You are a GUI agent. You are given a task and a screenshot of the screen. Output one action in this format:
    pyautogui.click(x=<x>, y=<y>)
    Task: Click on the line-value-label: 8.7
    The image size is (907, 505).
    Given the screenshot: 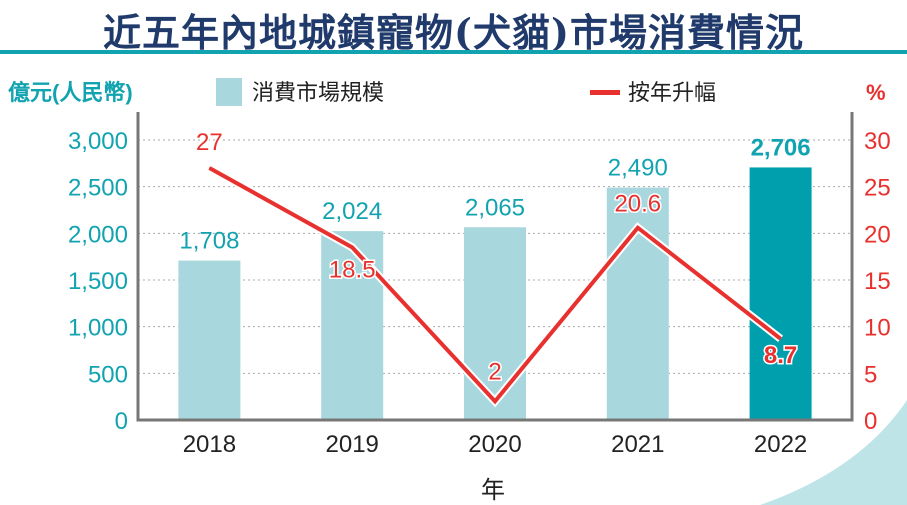 What is the action you would take?
    pyautogui.click(x=780, y=355)
    